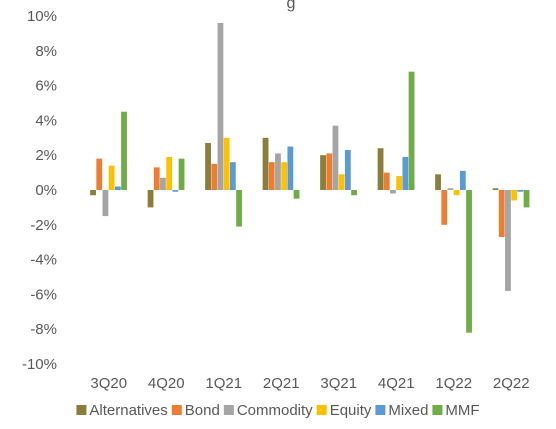  I want to click on legend-swatch-commodity, so click(228, 410).